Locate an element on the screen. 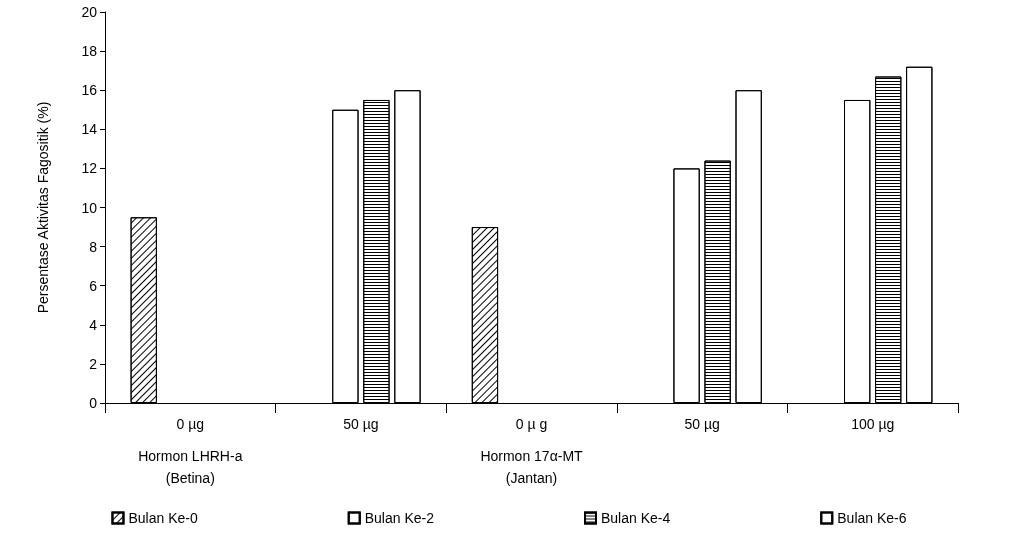 Image resolution: width=1018 pixels, height=538 pixels. y-tick-label: 6 is located at coordinates (93, 285).